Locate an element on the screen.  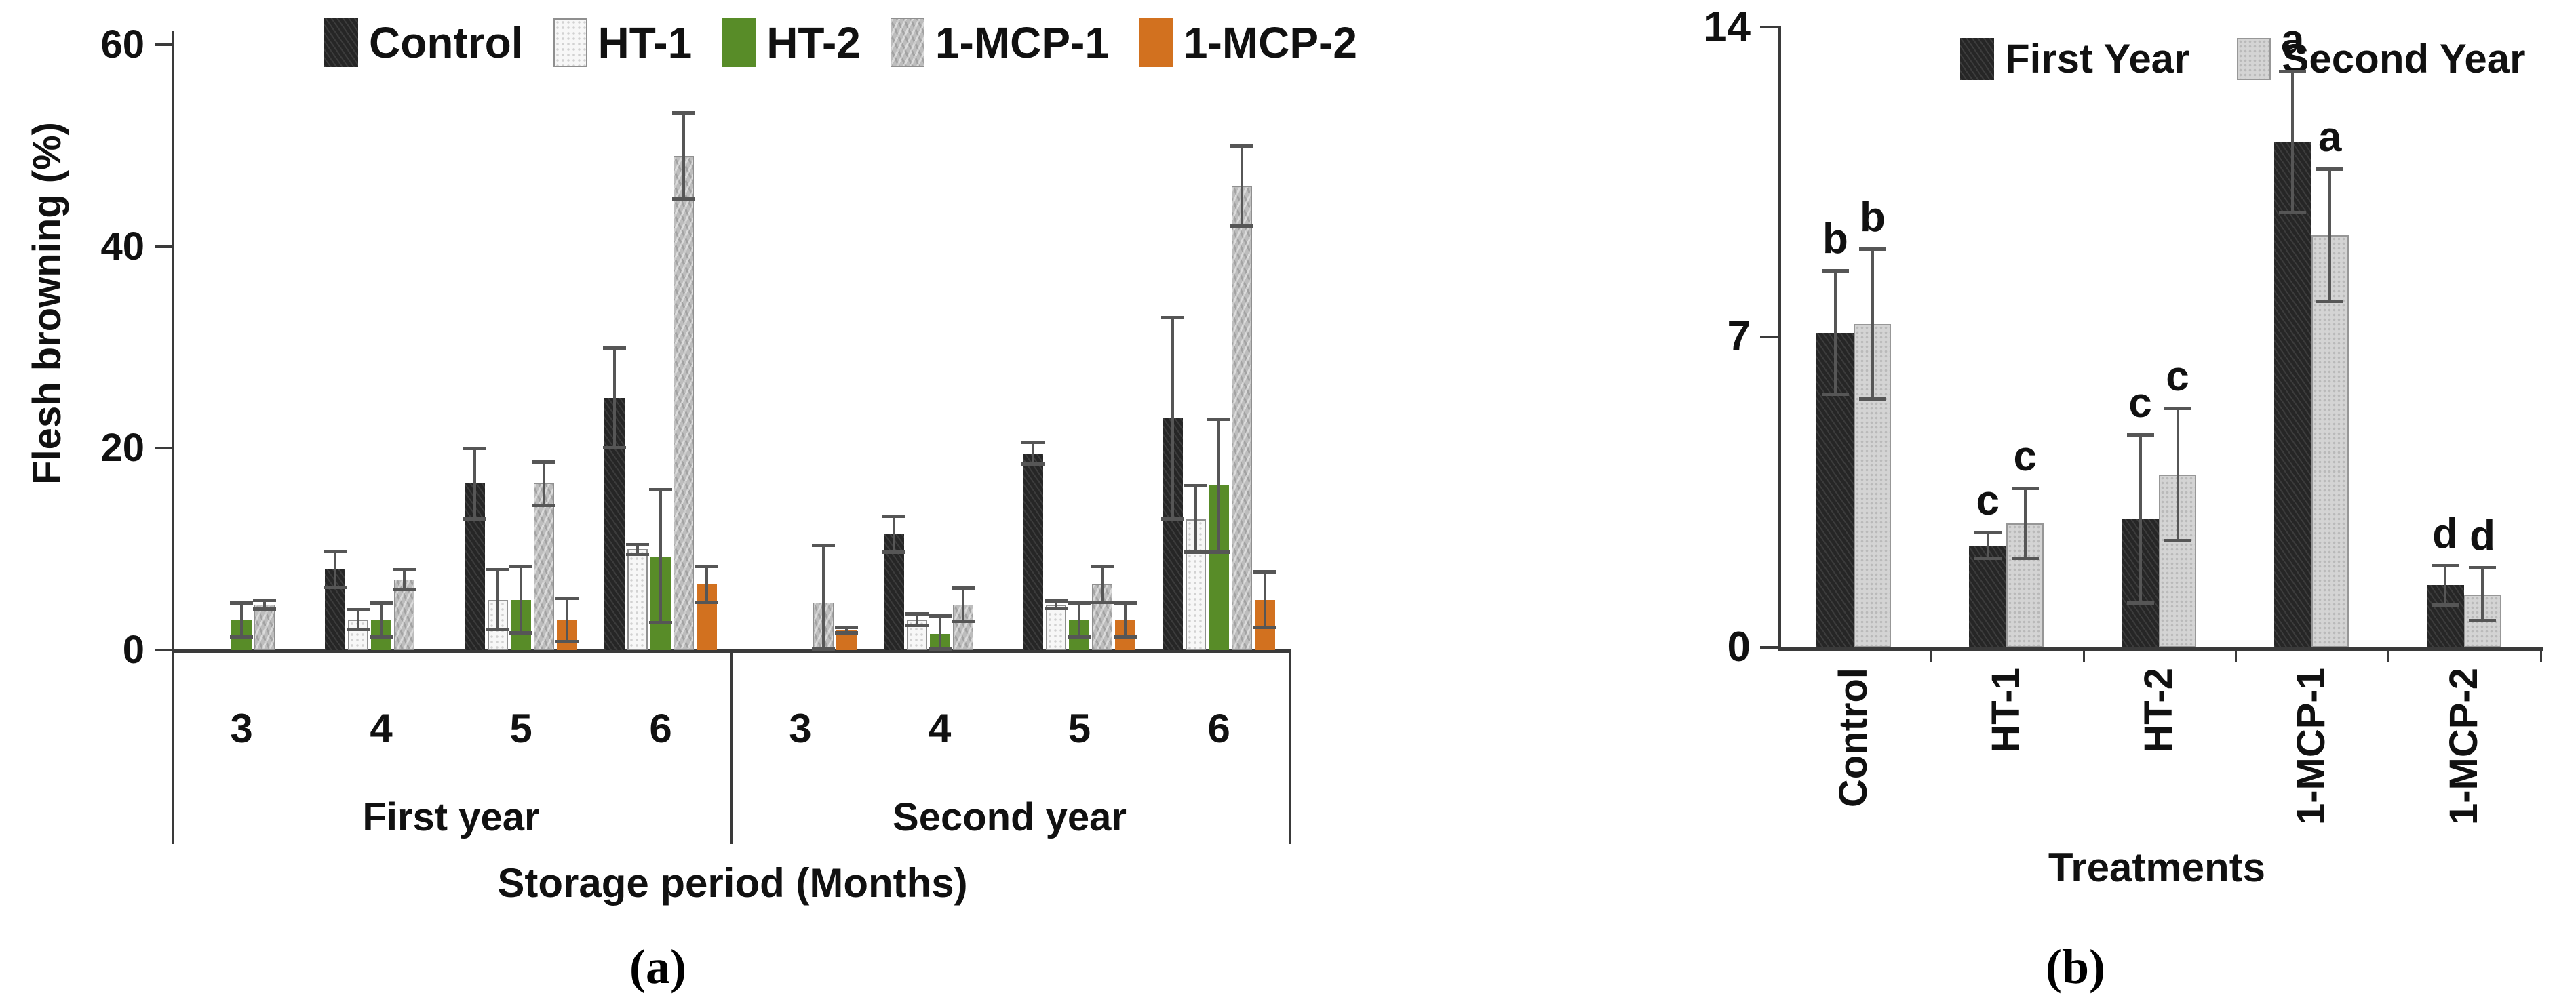
error-bar-cap-top-b-ht-1-second-year is located at coordinates (2025, 488).